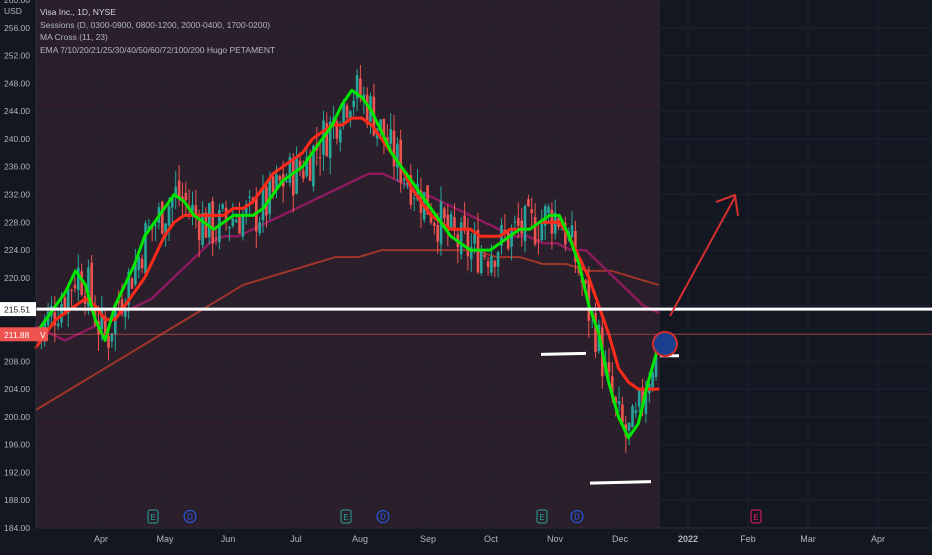 This screenshot has height=555, width=932. What do you see at coordinates (17, 222) in the screenshot?
I see `price-tick-label: 228.00` at bounding box center [17, 222].